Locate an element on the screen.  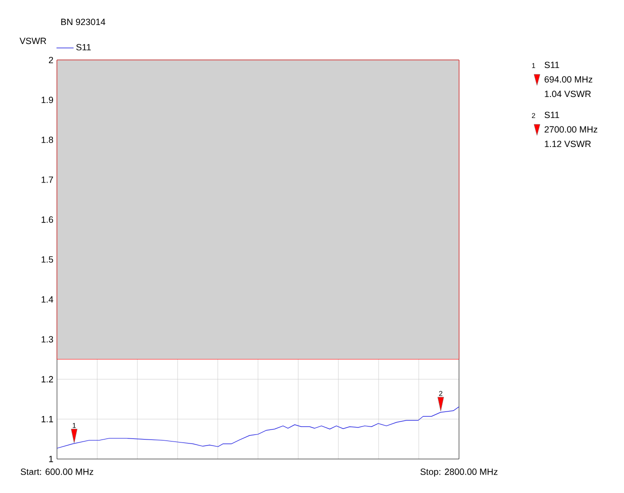
y-tick-label: 1 is located at coordinates (51, 459).